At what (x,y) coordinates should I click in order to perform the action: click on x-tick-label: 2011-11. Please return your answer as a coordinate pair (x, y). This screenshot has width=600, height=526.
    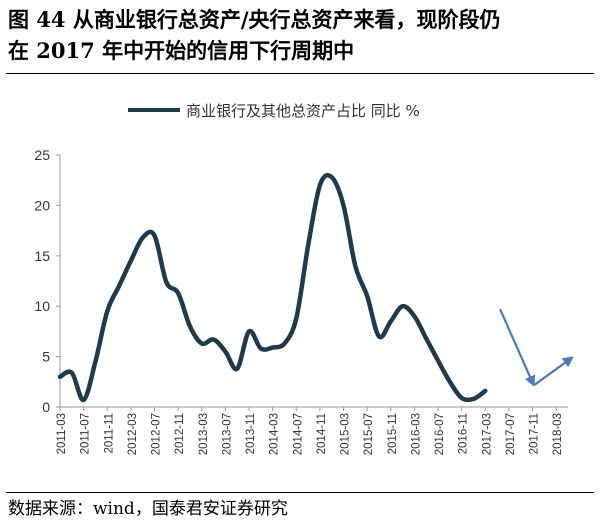
    Looking at the image, I should click on (109, 433).